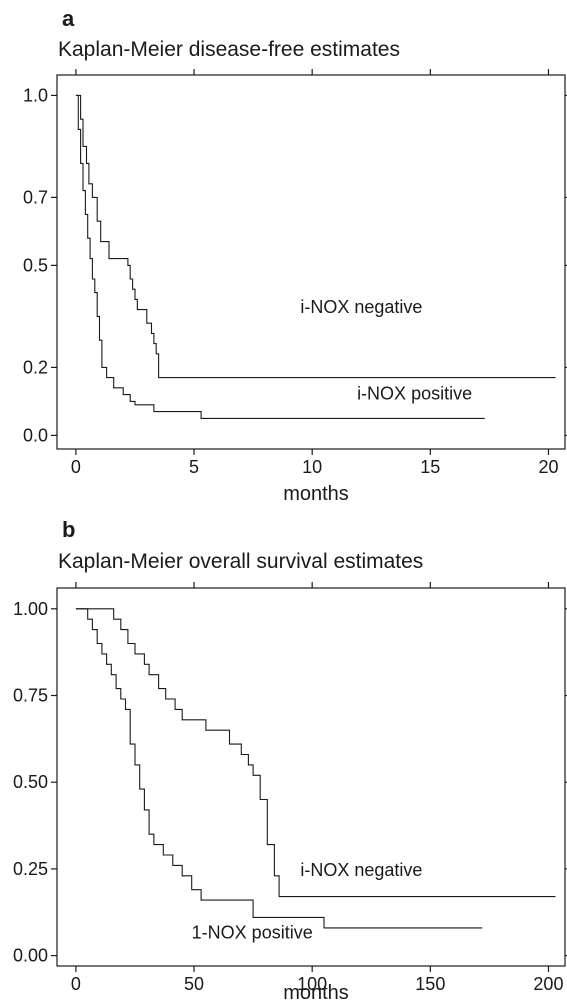 The width and height of the screenshot is (567, 1006). What do you see at coordinates (30, 956) in the screenshot?
I see `panel-b-y-tick-label: 0.00` at bounding box center [30, 956].